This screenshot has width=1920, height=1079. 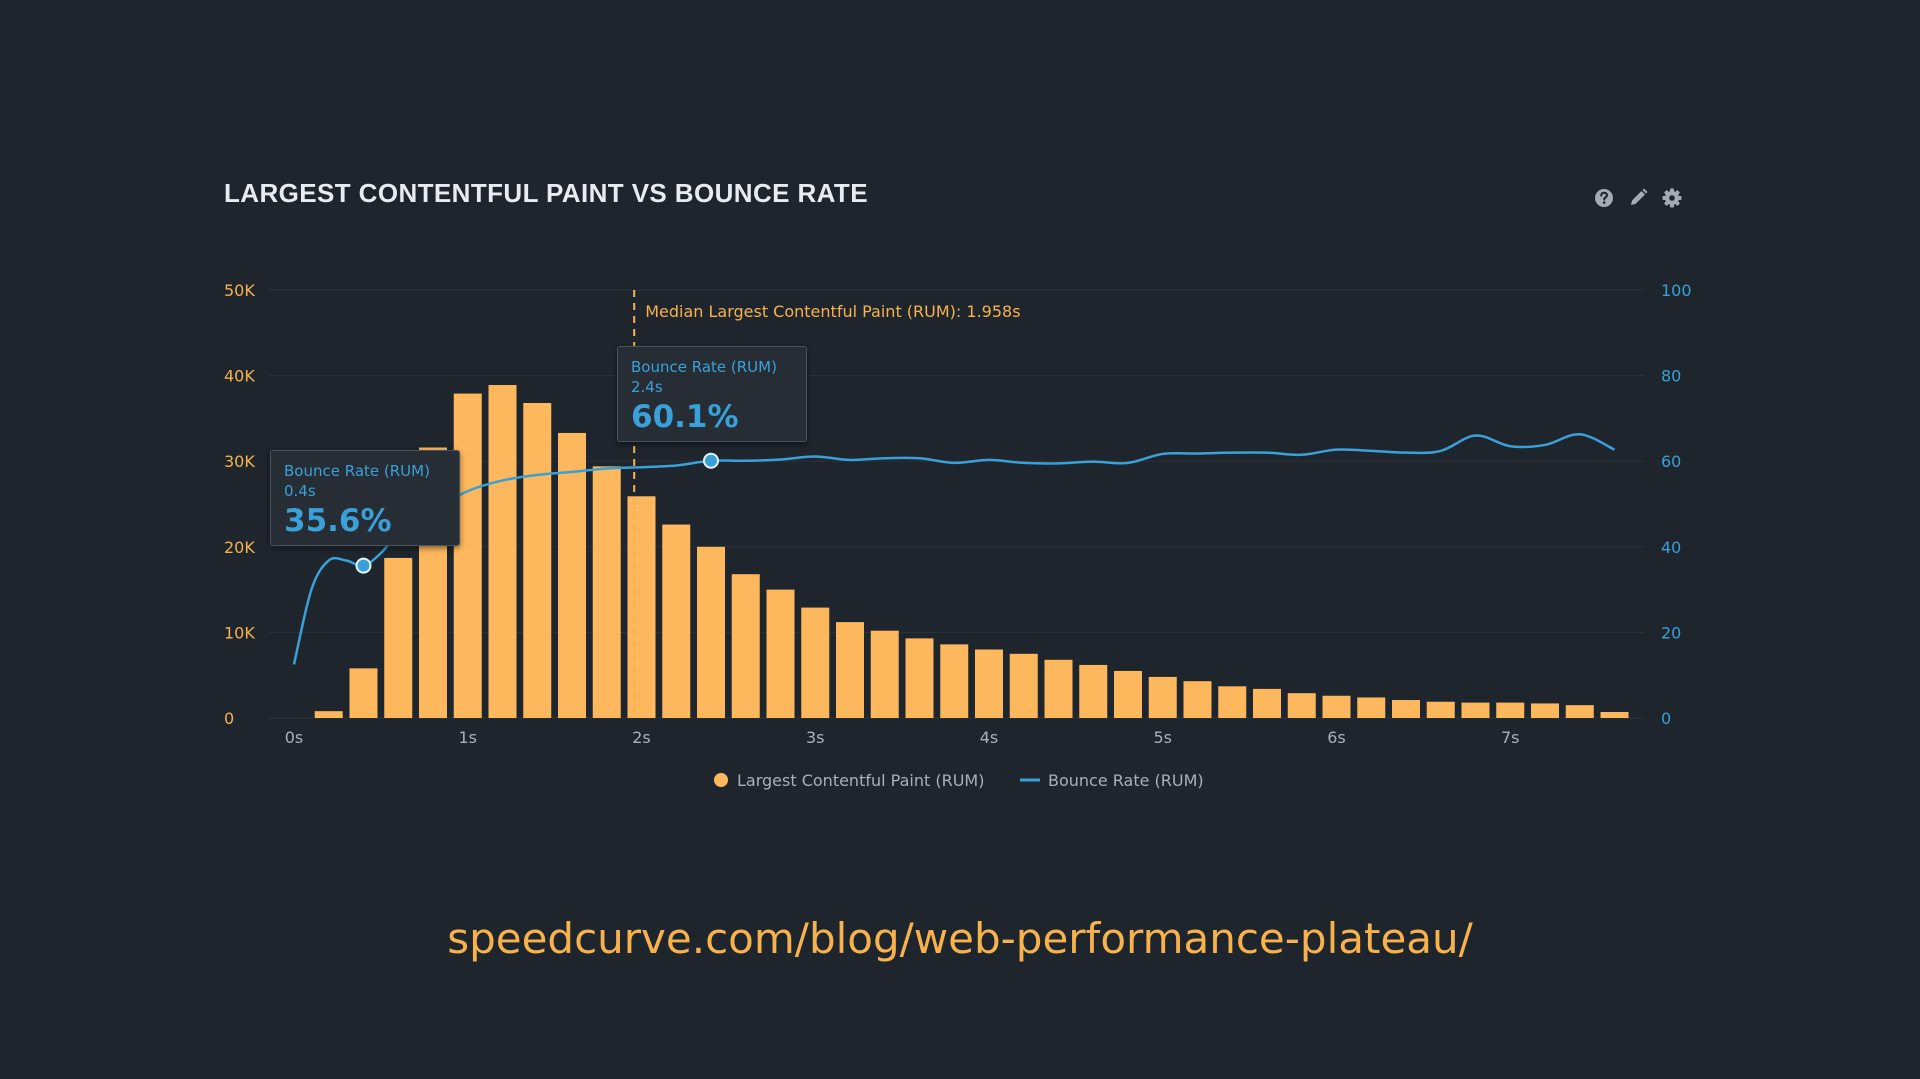 What do you see at coordinates (338, 521) in the screenshot?
I see `tooltip-value: 35.6%` at bounding box center [338, 521].